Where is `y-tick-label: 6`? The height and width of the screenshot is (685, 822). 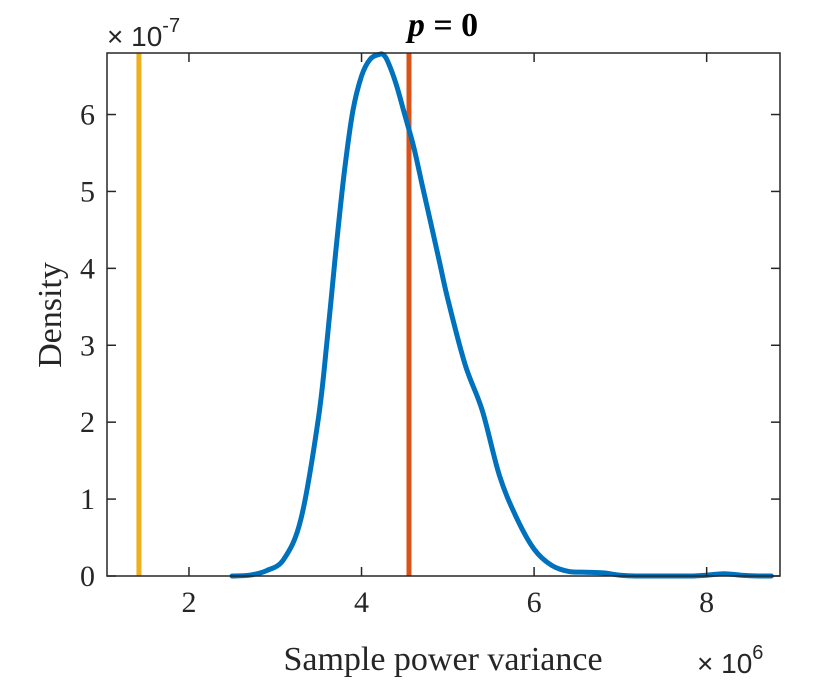 y-tick-label: 6 is located at coordinates (87, 115).